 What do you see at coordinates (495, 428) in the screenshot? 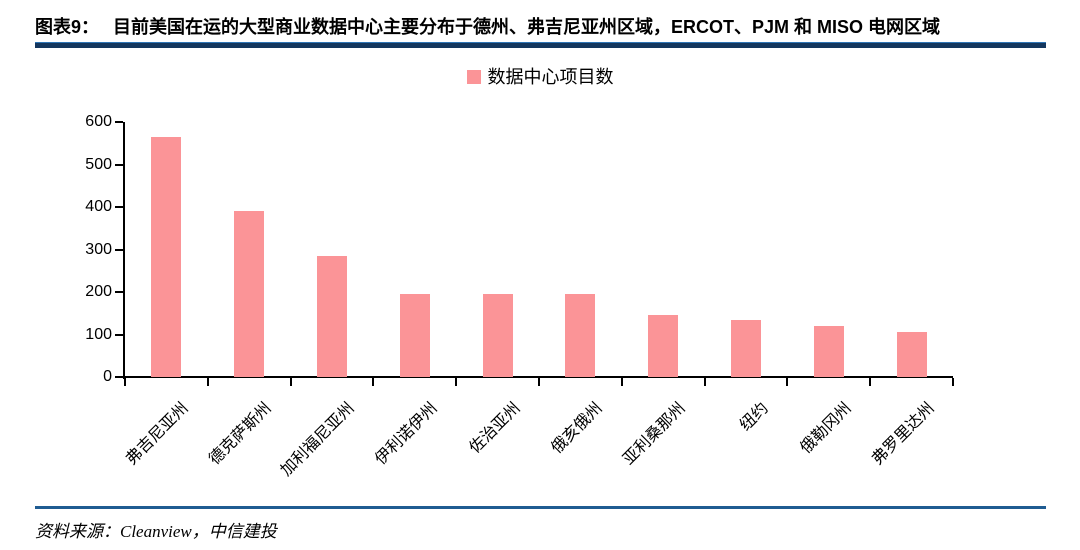
I see `x-axis-label-佐治亚州: 佐治亚州` at bounding box center [495, 428].